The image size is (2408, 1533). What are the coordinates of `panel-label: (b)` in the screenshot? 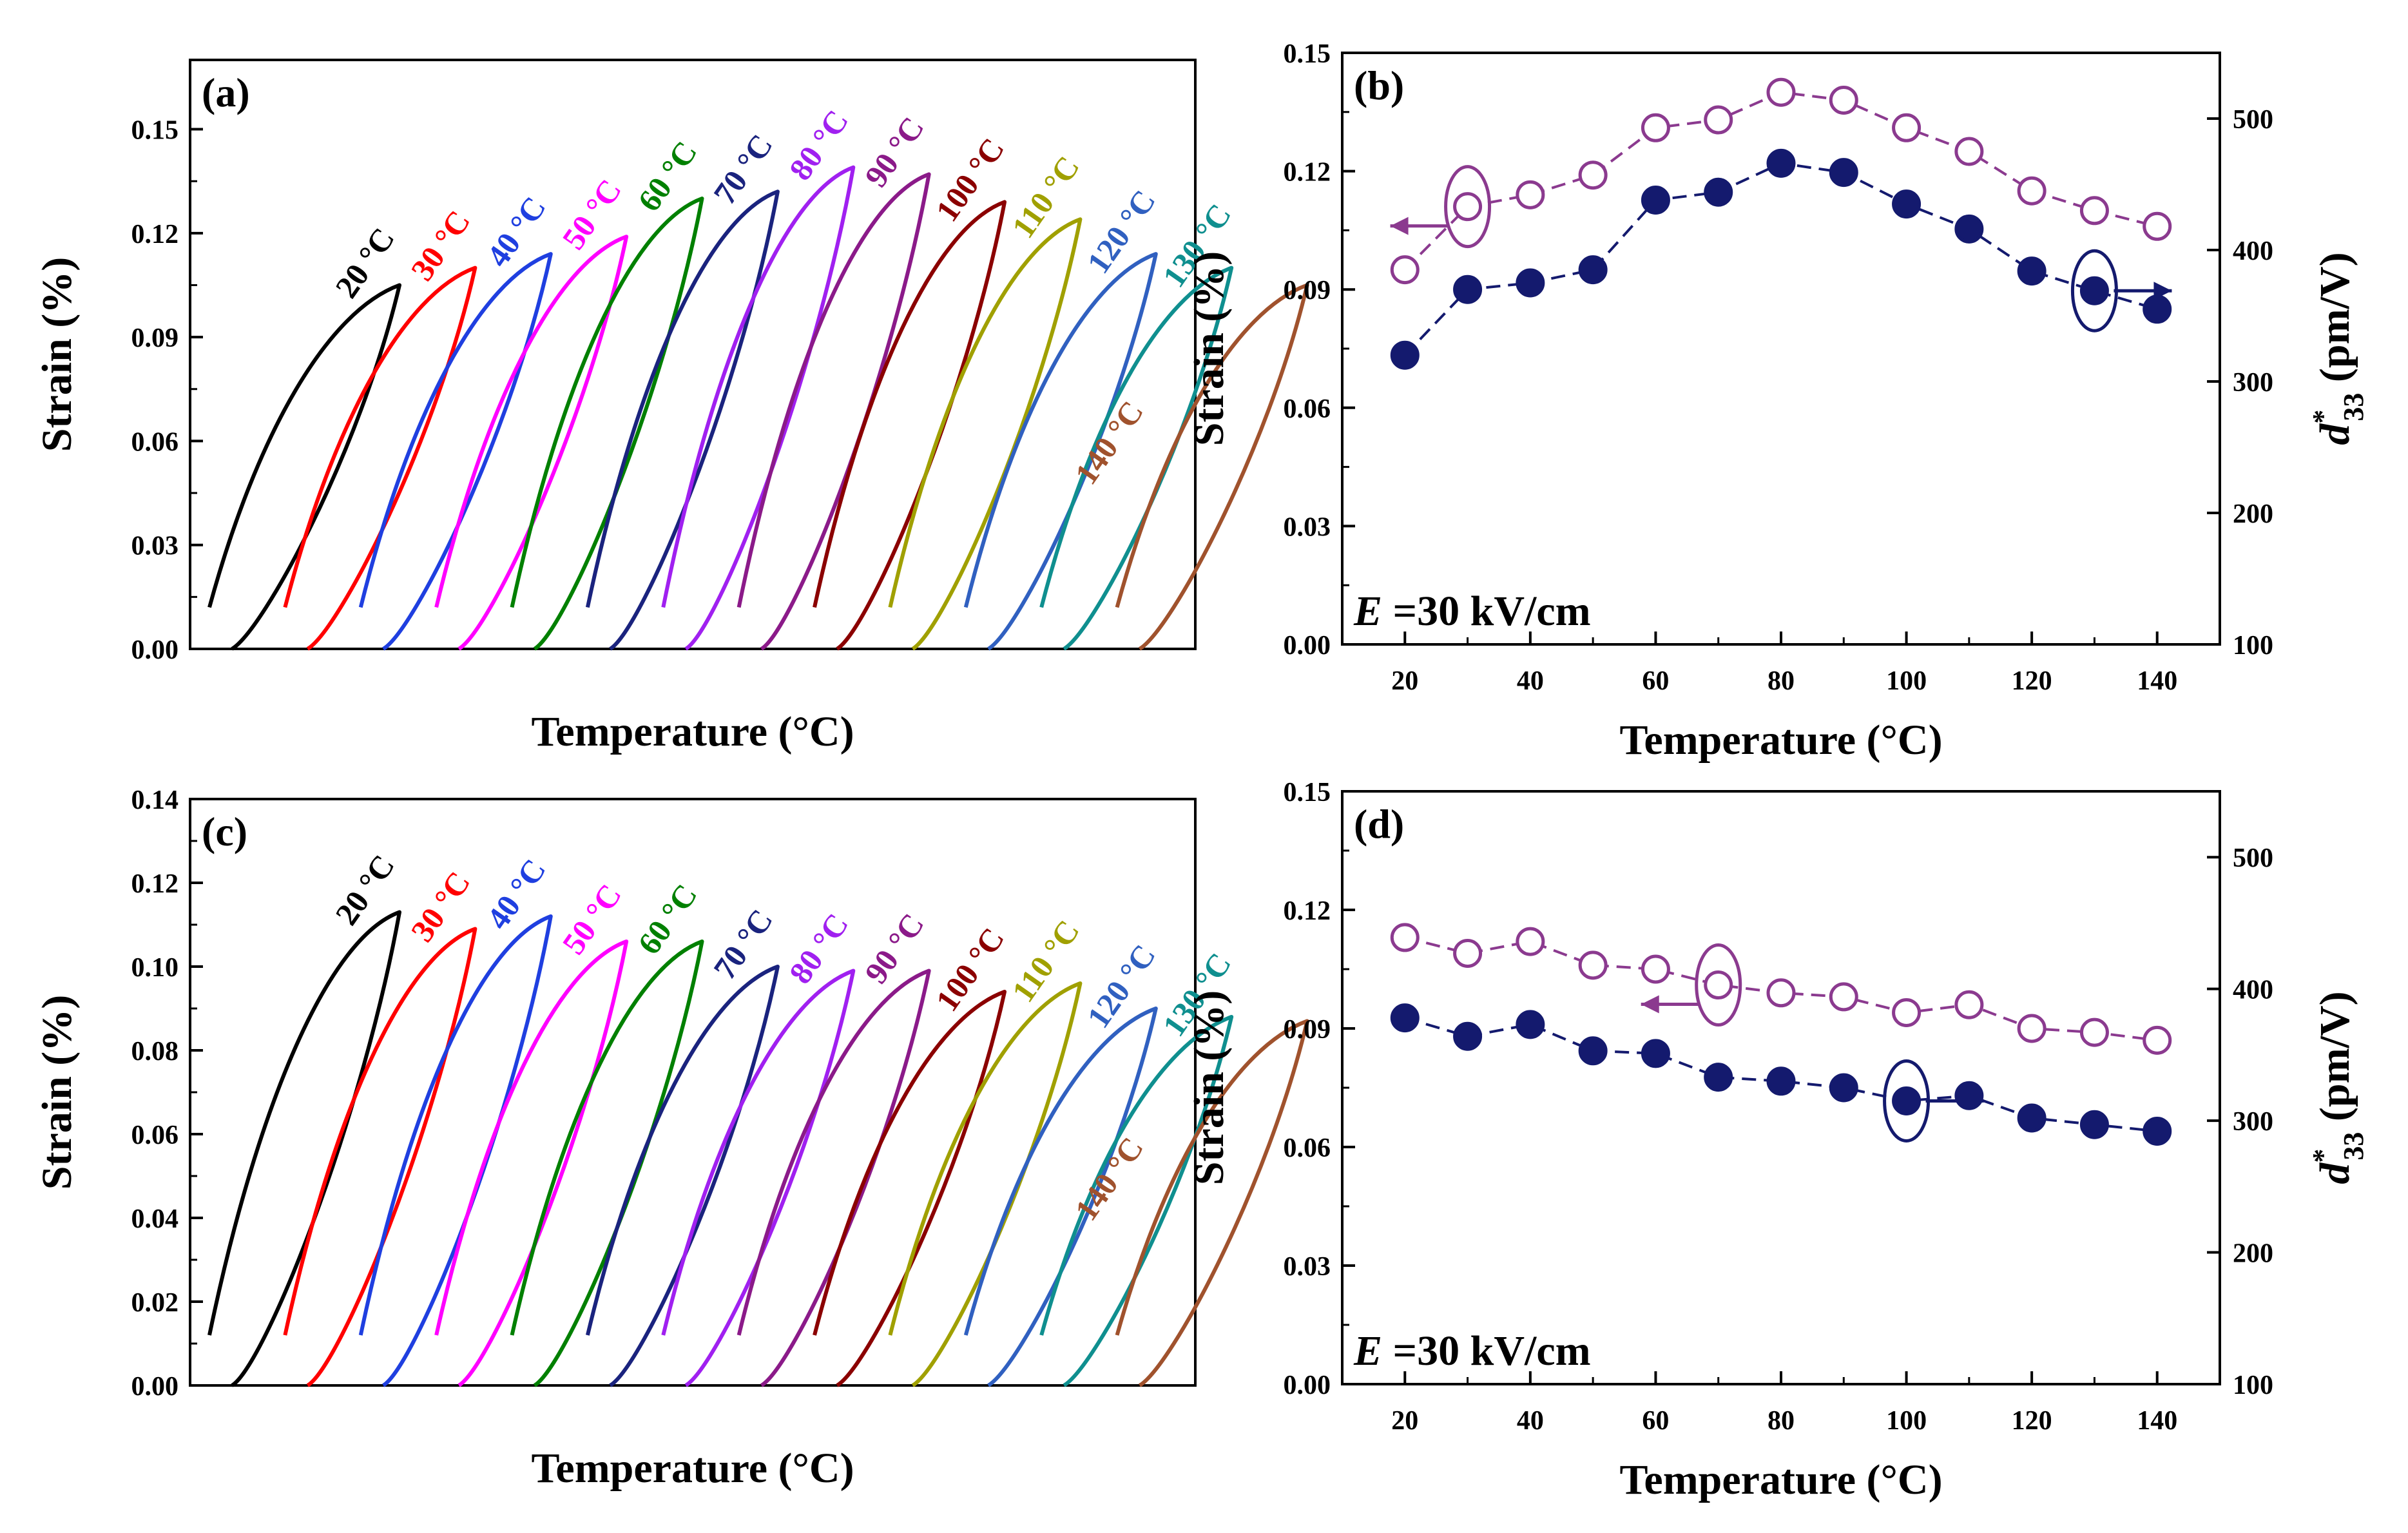 It's located at (1379, 85).